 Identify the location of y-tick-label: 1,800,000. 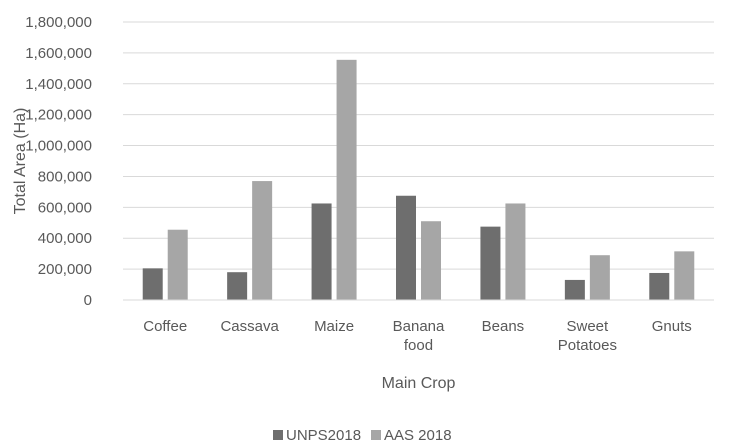
(58, 22).